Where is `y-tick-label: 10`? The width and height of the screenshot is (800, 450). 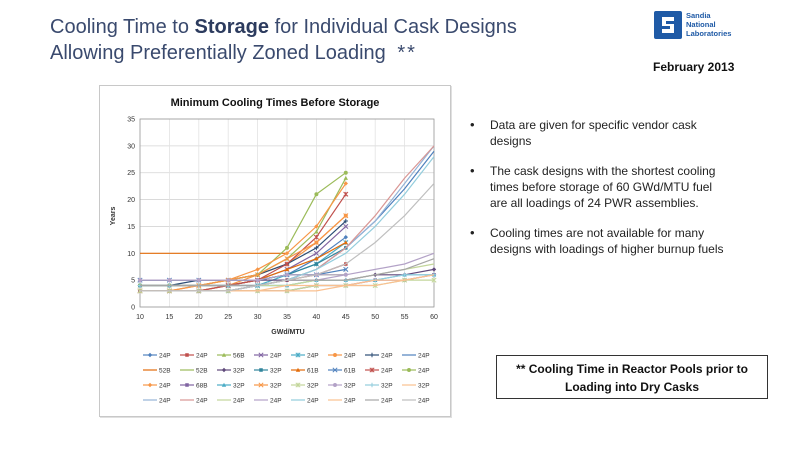
y-tick-label: 10 is located at coordinates (131, 254).